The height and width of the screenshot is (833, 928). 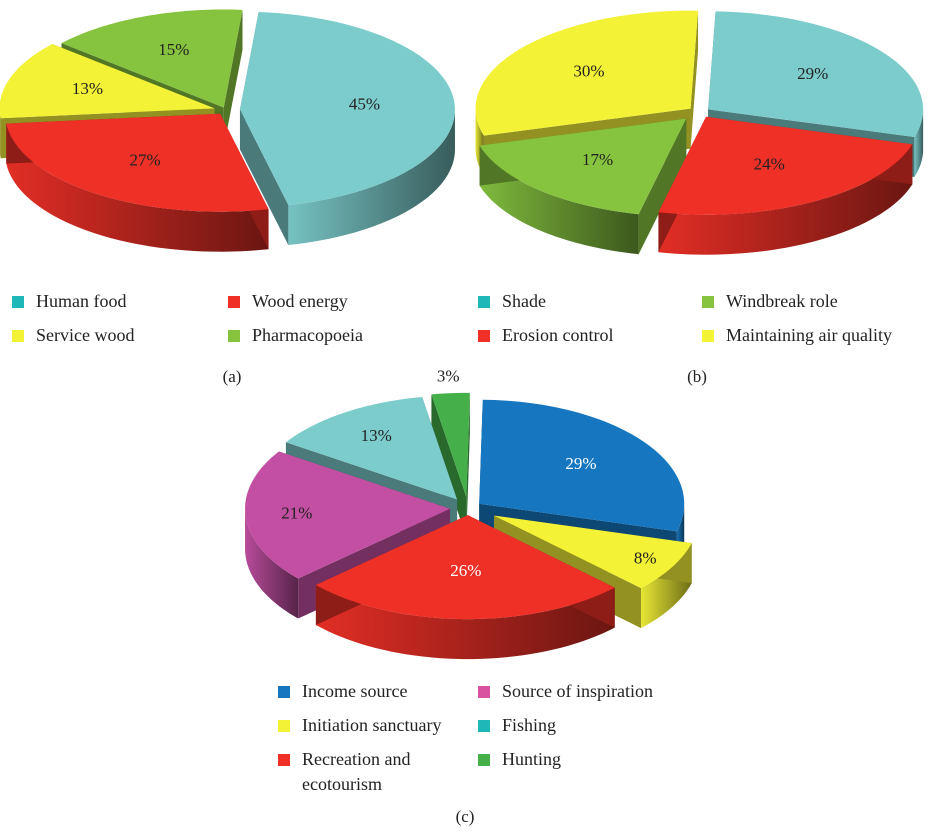 I want to click on pie-slice-shade, so click(x=816, y=74).